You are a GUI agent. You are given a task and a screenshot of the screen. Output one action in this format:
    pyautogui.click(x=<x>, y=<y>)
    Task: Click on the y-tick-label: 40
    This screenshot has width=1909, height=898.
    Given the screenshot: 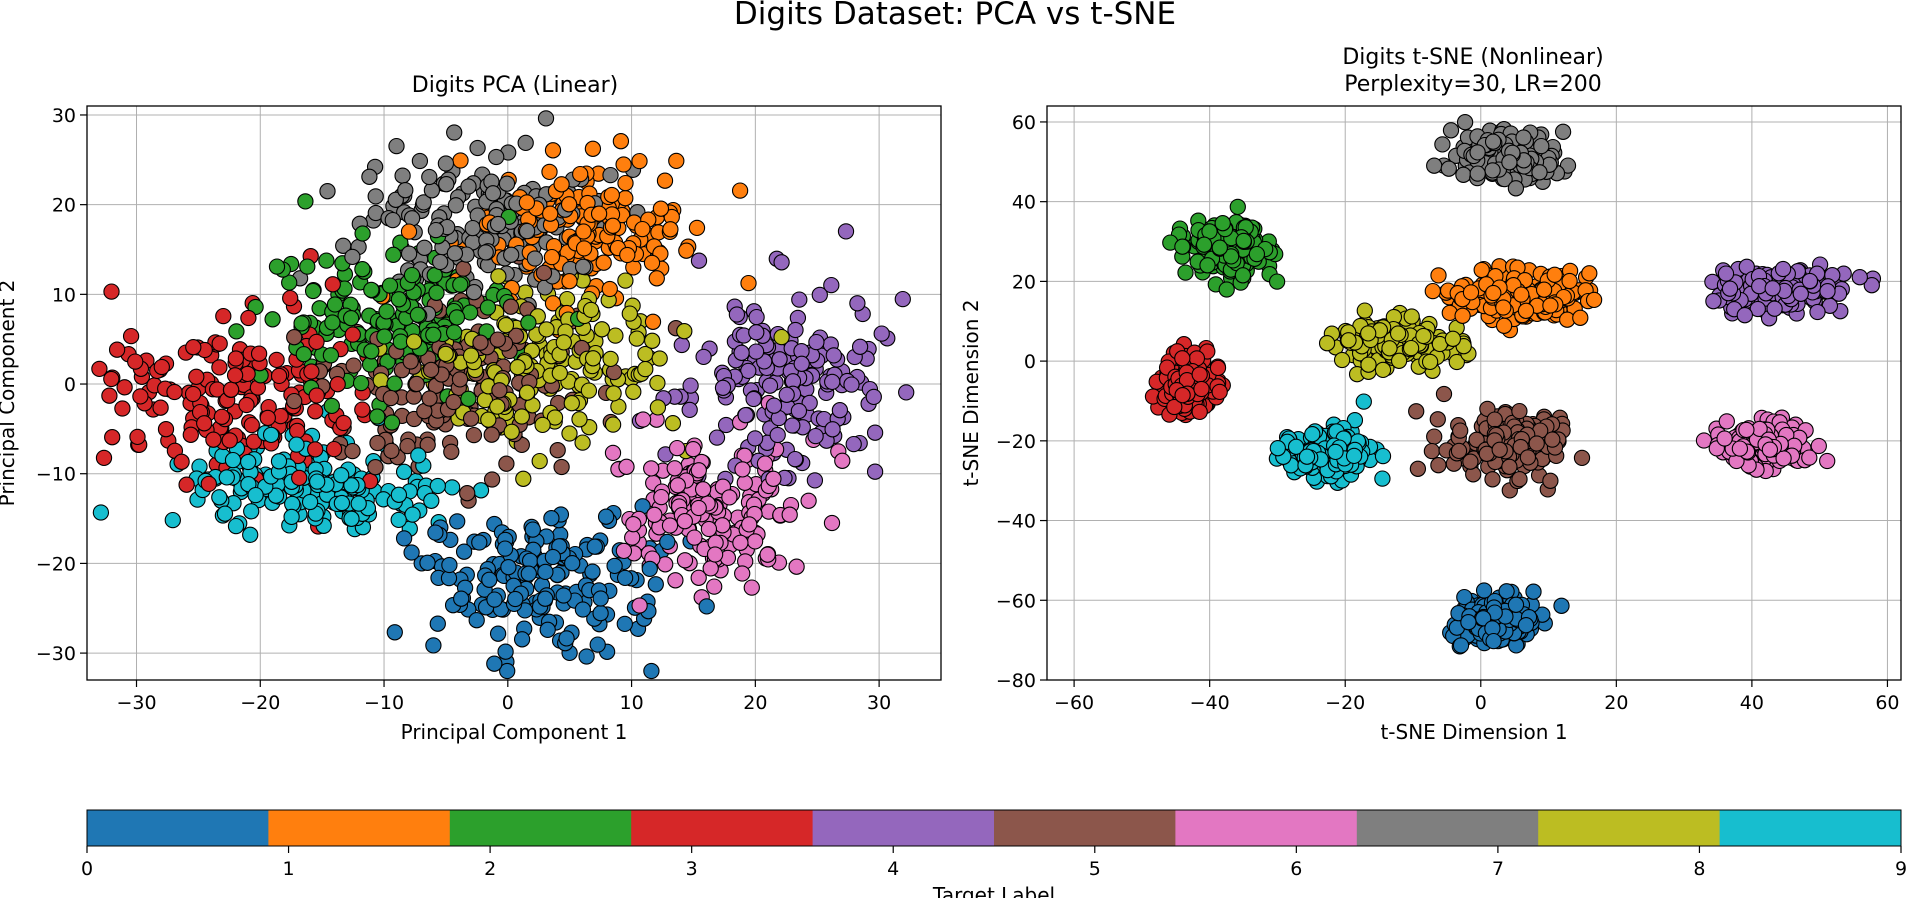 What is the action you would take?
    pyautogui.click(x=1024, y=203)
    